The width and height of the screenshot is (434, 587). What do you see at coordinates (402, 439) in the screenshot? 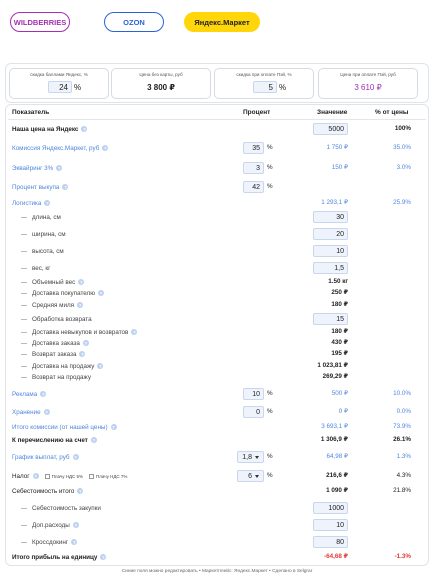
I see `row-share: 26.1%` at bounding box center [402, 439].